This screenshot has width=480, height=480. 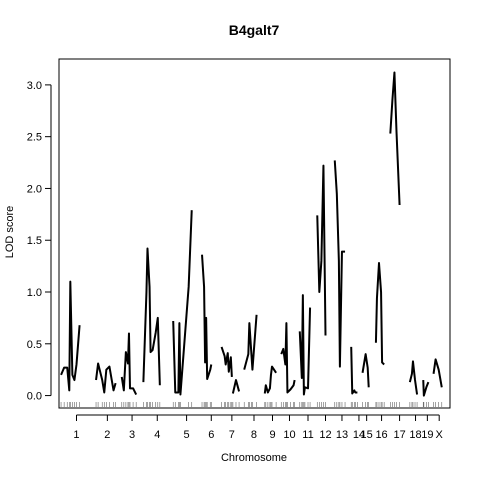 I want to click on lod-line-chr-7-part2, so click(x=236, y=386).